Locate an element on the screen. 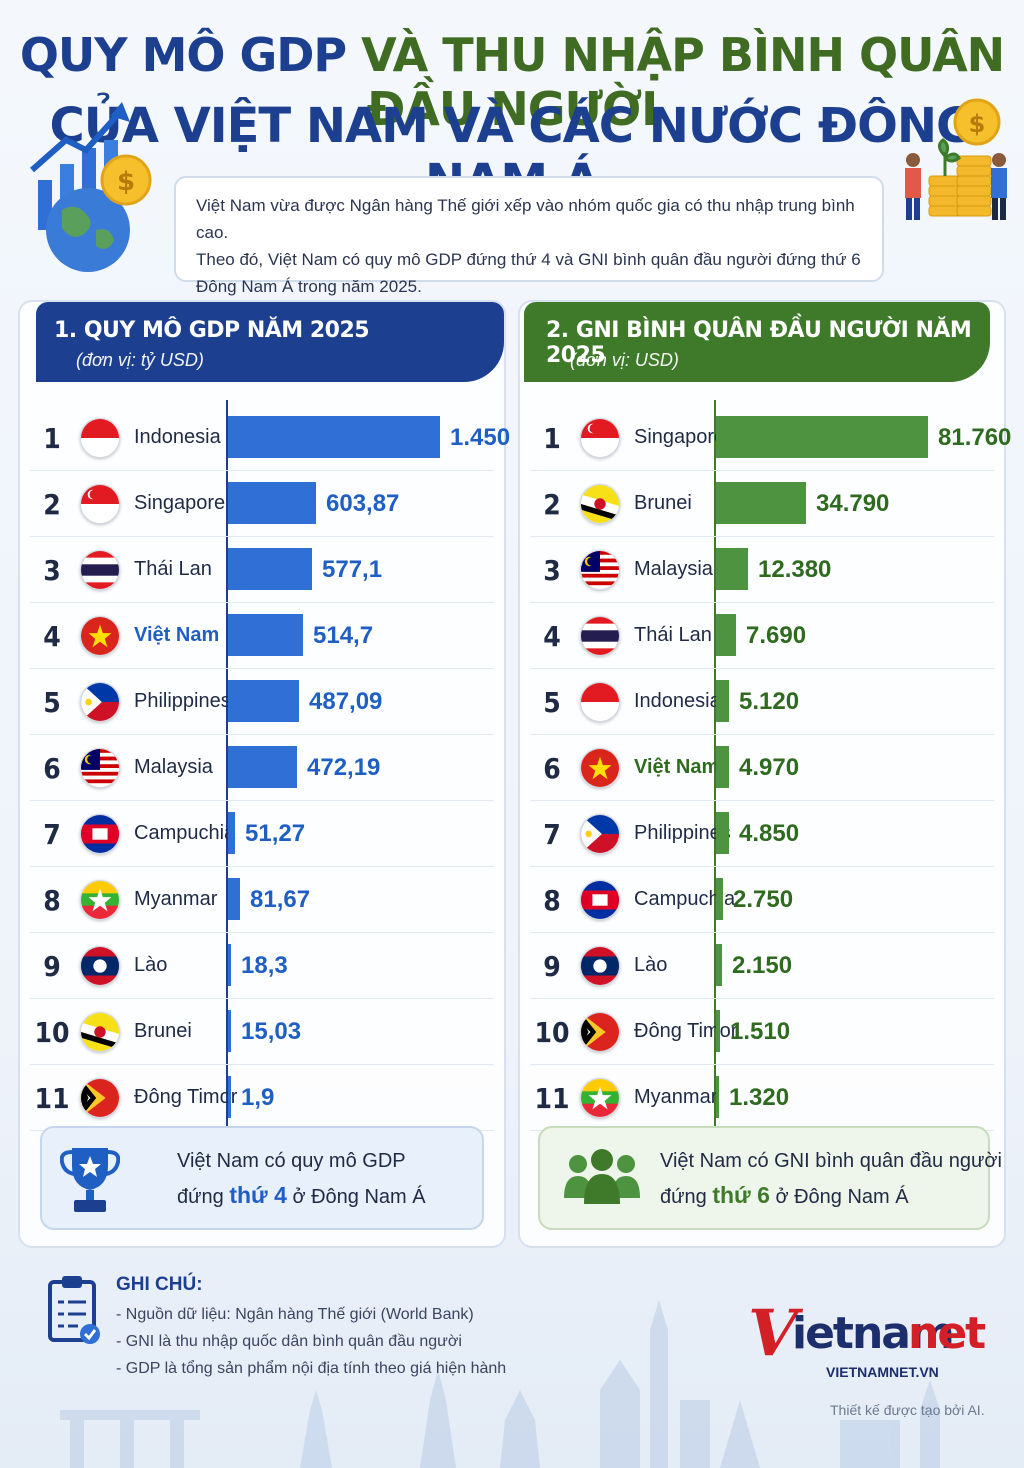  gdp-callout-post: ở Đông Nam Á is located at coordinates (359, 1197).